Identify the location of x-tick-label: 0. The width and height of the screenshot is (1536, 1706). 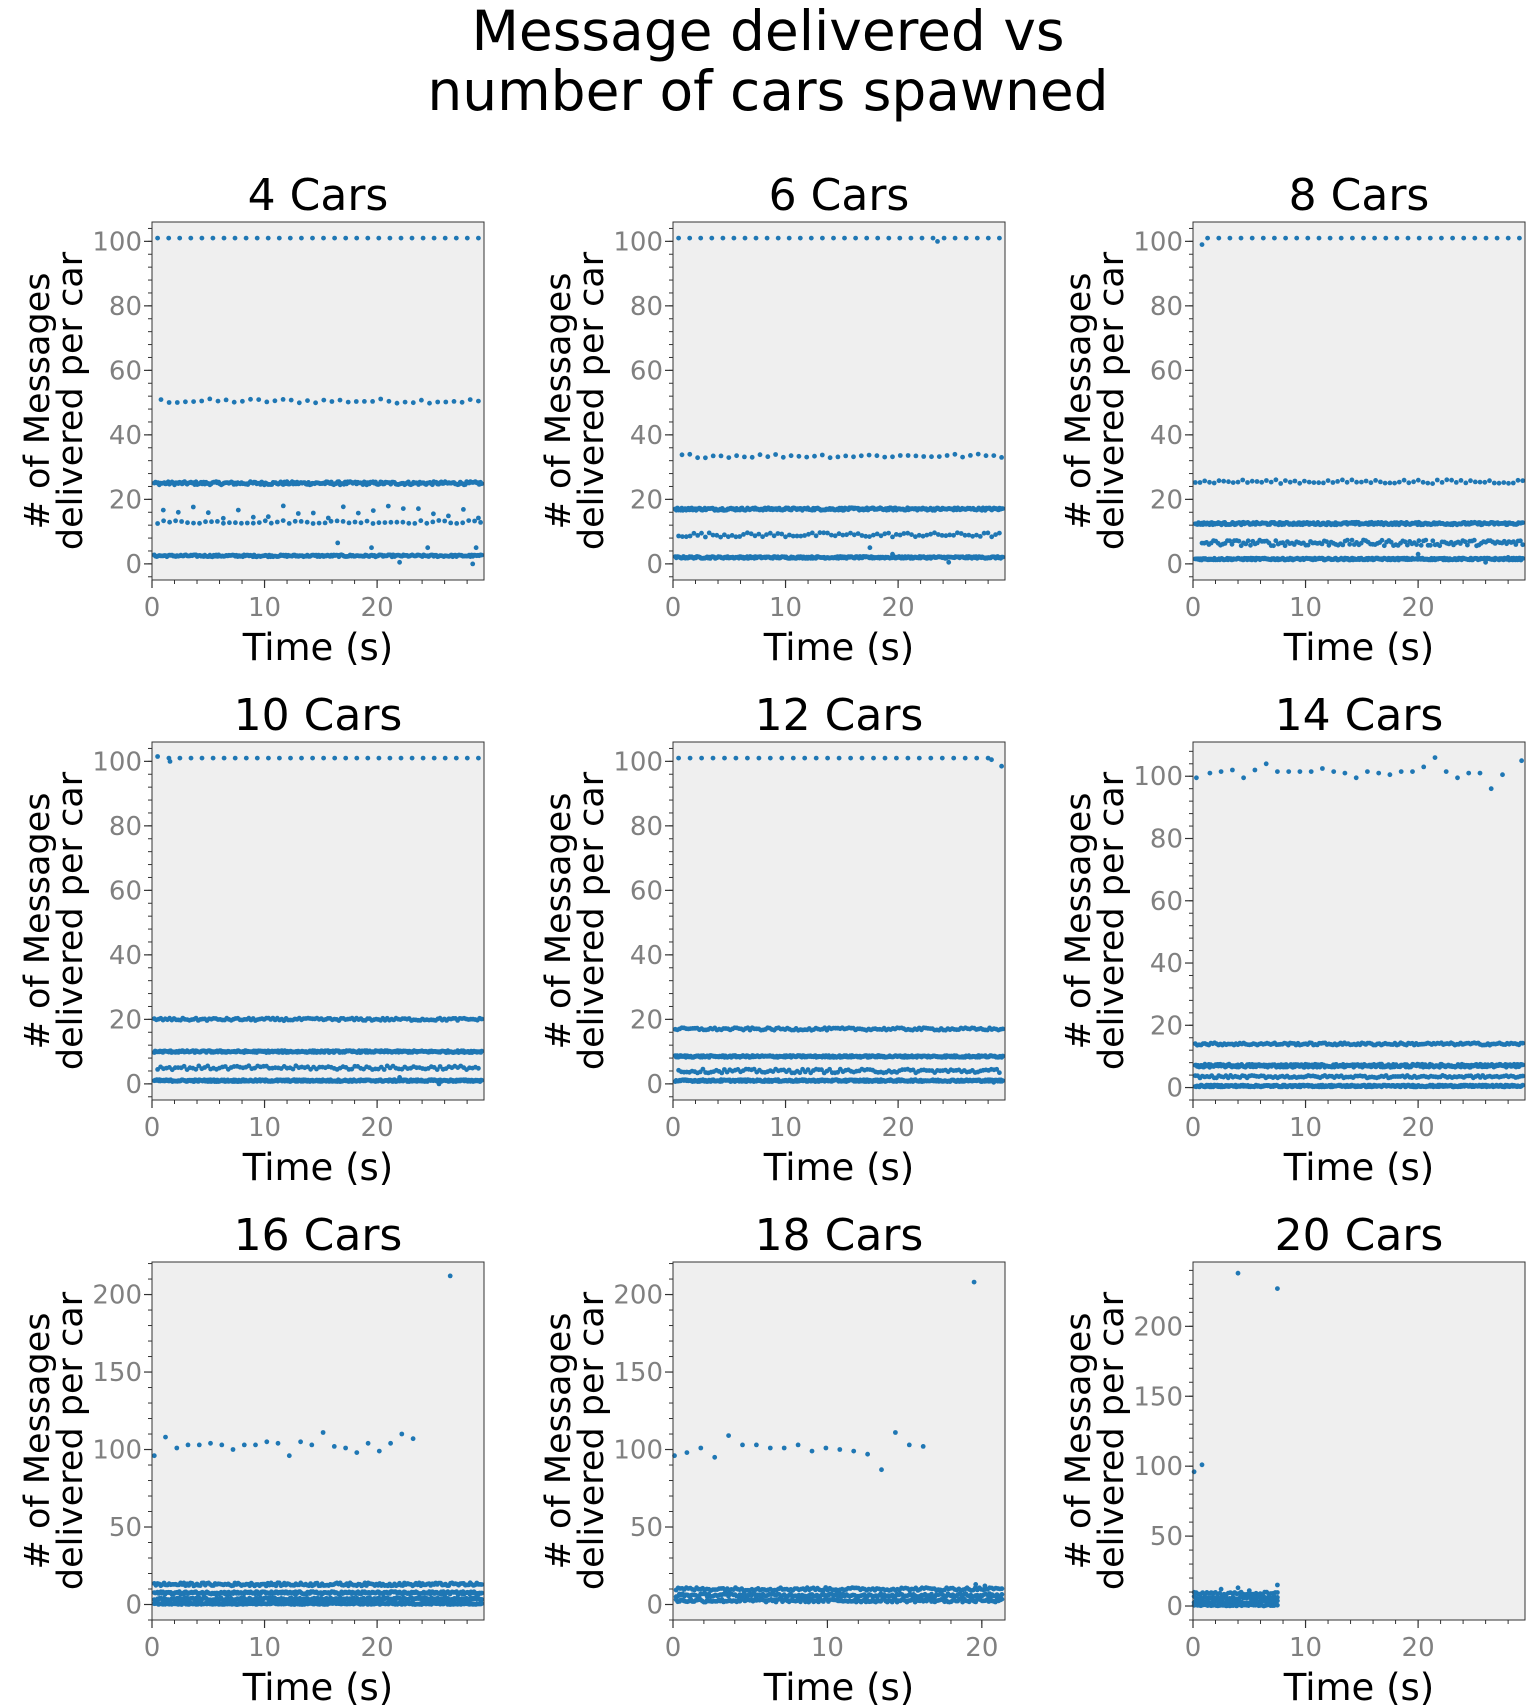
(673, 1128).